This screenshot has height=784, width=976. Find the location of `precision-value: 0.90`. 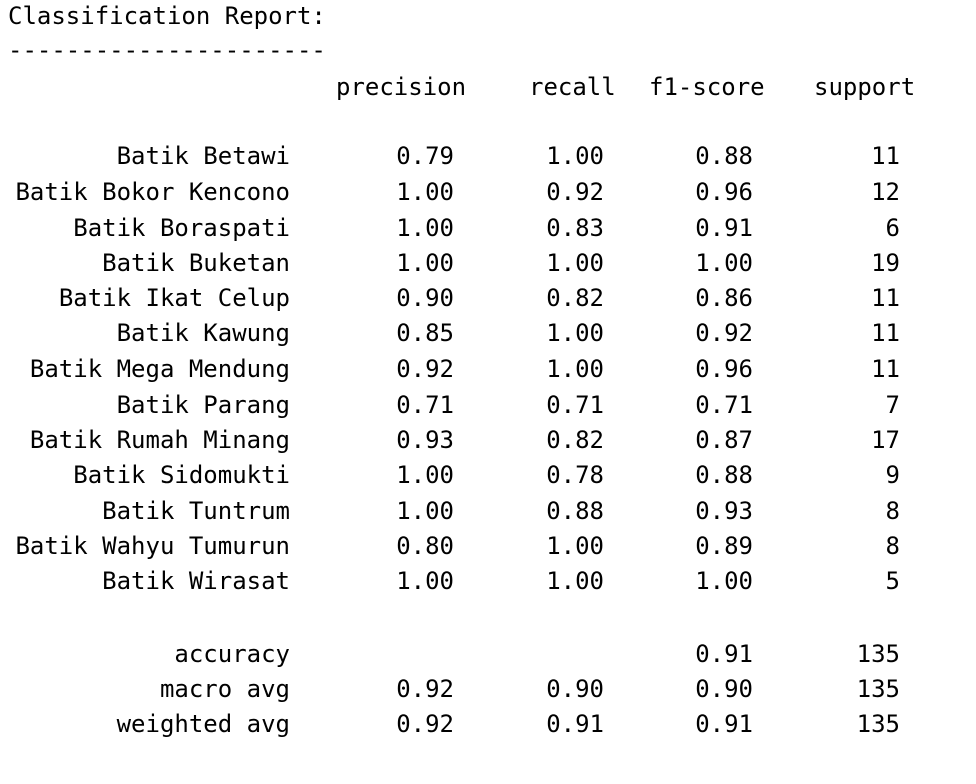

precision-value: 0.90 is located at coordinates (425, 298).